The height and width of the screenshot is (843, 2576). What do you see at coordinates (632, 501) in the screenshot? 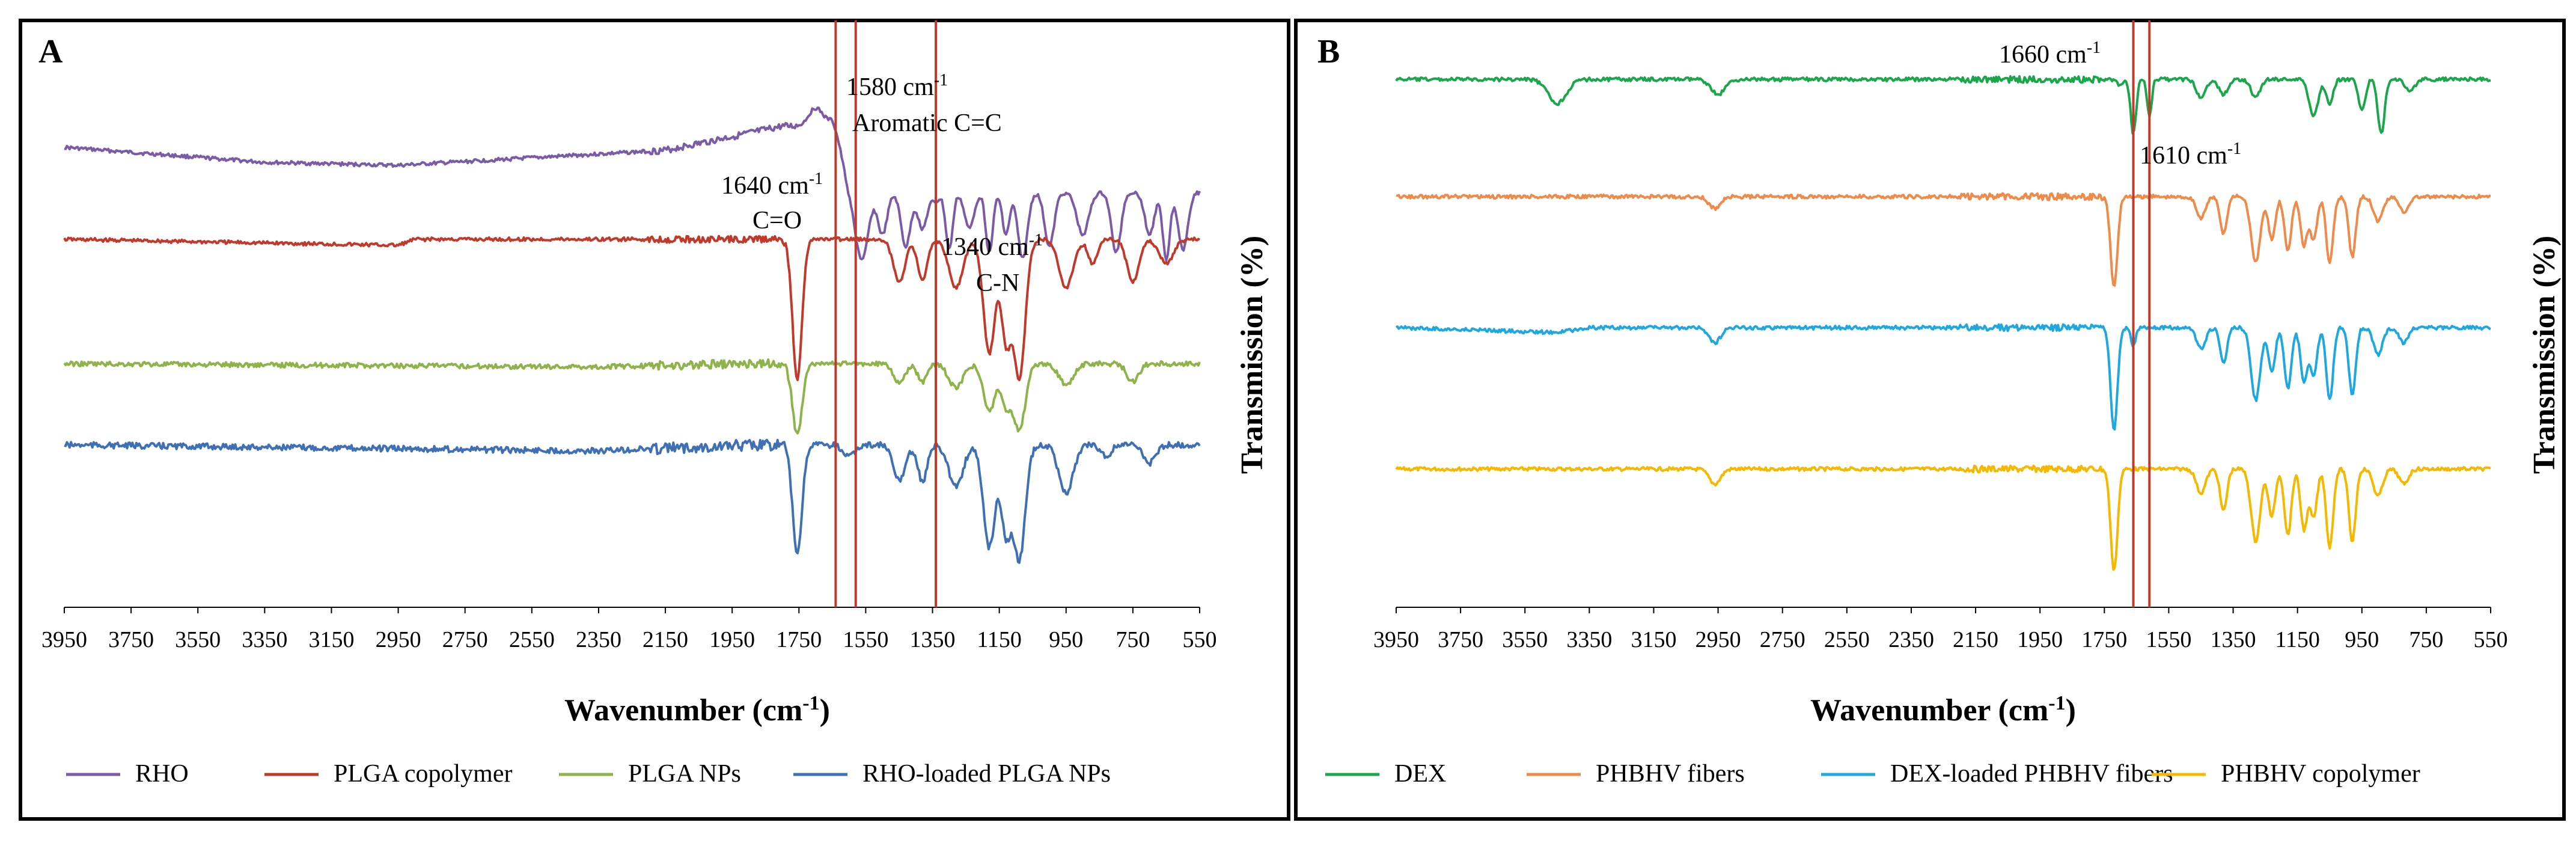
I see `series-line-rho-loaded-plga-nps` at bounding box center [632, 501].